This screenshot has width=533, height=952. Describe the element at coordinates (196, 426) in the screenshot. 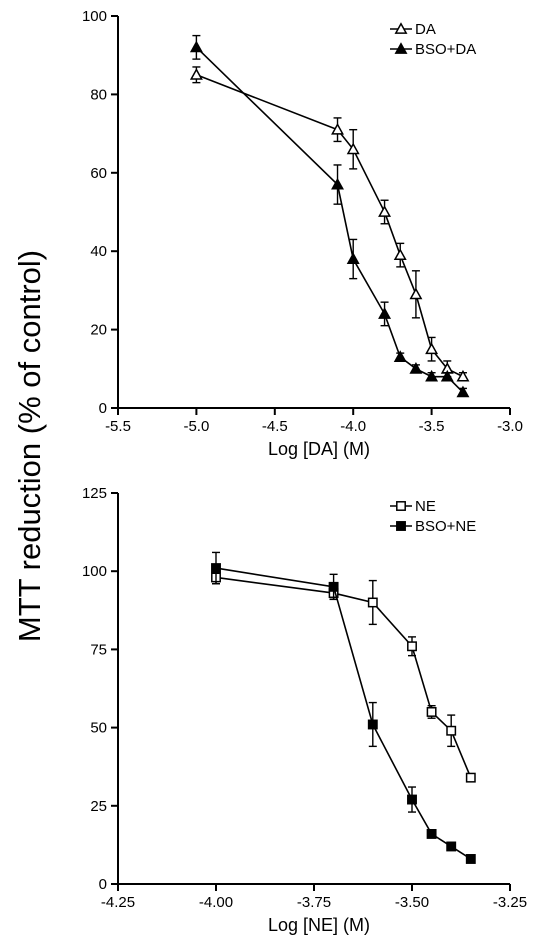

I see `x-tick-label: -5.0` at that location.